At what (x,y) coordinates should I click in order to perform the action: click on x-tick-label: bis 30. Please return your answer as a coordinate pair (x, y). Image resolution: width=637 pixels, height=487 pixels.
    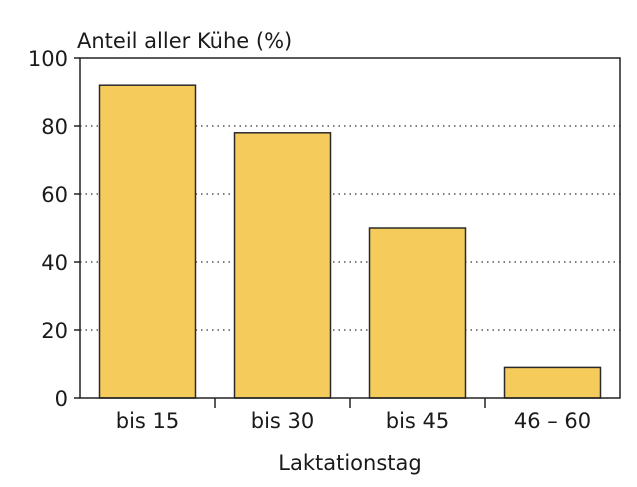
    Looking at the image, I should click on (283, 421).